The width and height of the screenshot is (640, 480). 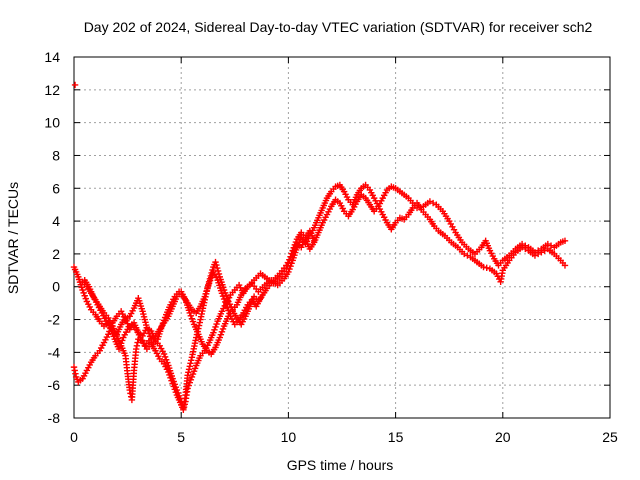 What do you see at coordinates (54, 385) in the screenshot?
I see `y-tick-label: -6` at bounding box center [54, 385].